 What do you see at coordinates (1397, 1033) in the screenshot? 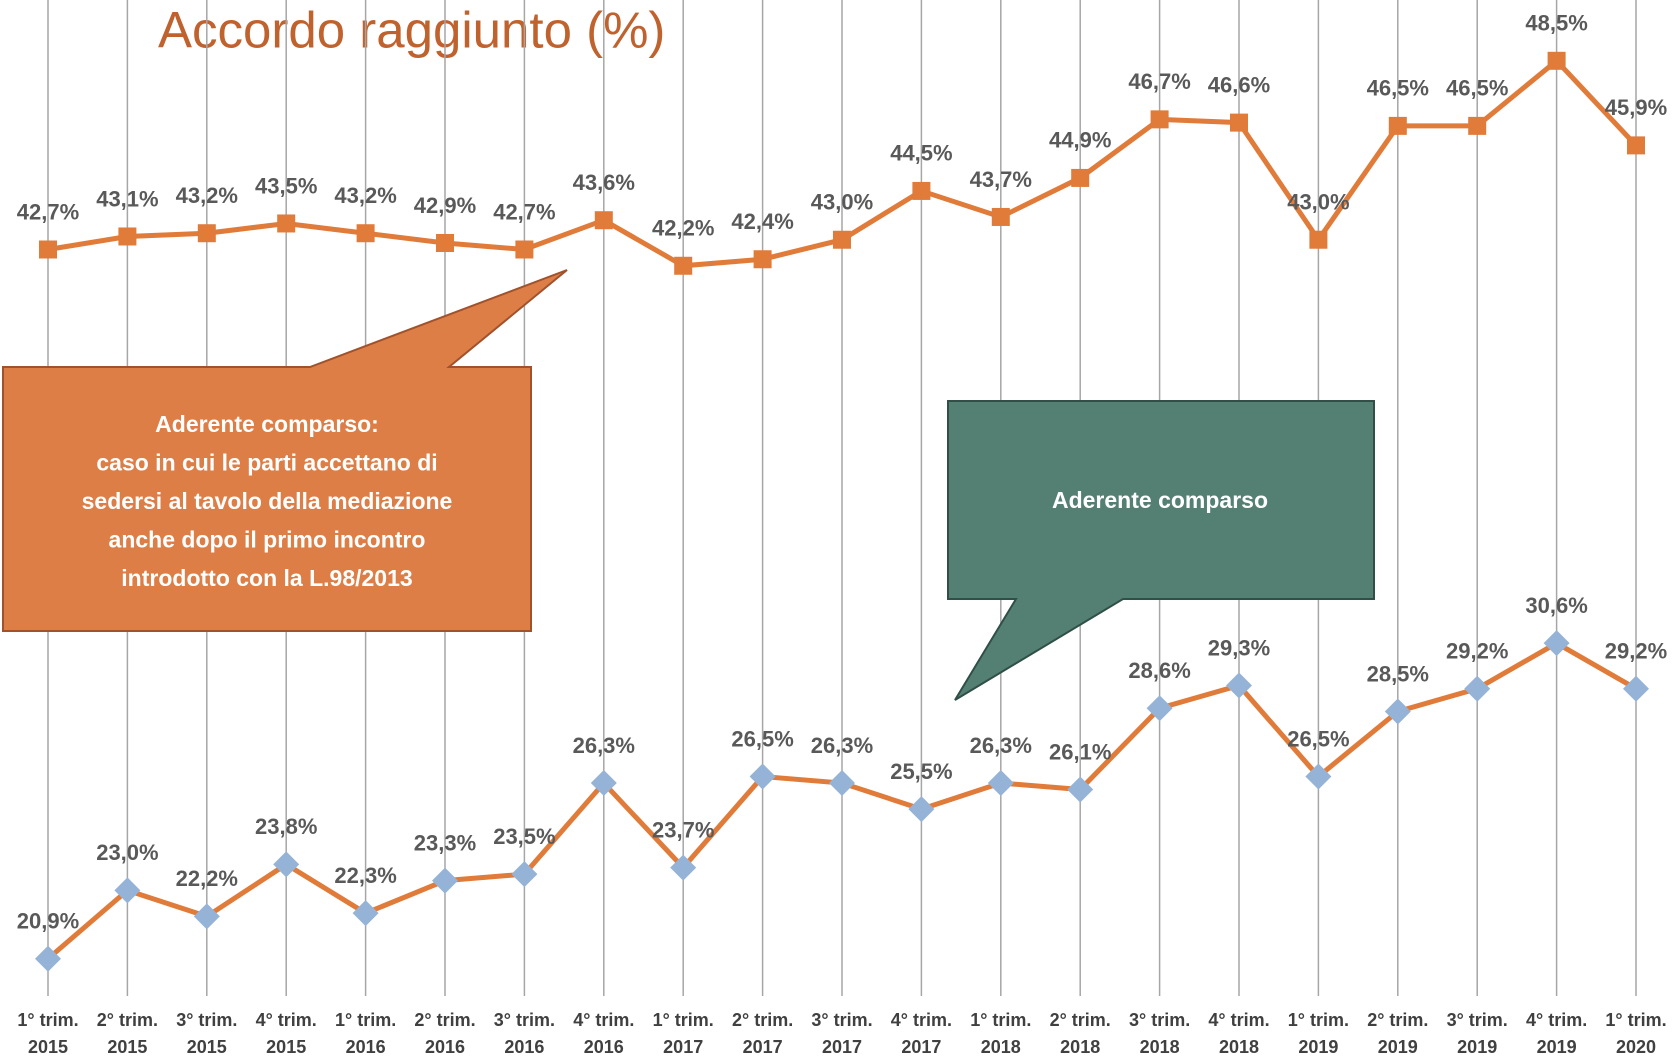
I see `x-tick-label: 2° trim. 2019` at bounding box center [1397, 1033].